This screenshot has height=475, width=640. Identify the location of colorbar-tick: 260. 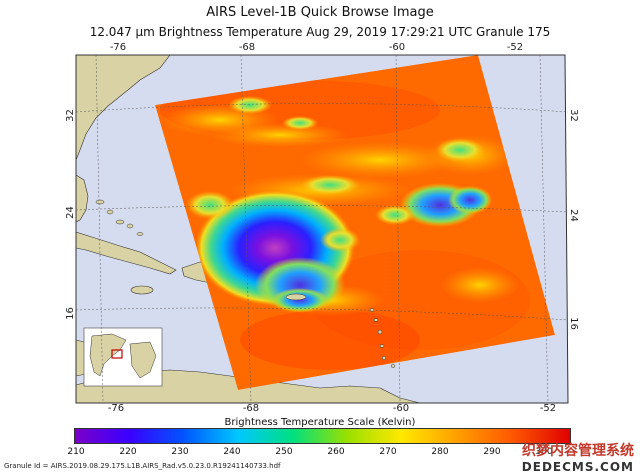
(336, 452).